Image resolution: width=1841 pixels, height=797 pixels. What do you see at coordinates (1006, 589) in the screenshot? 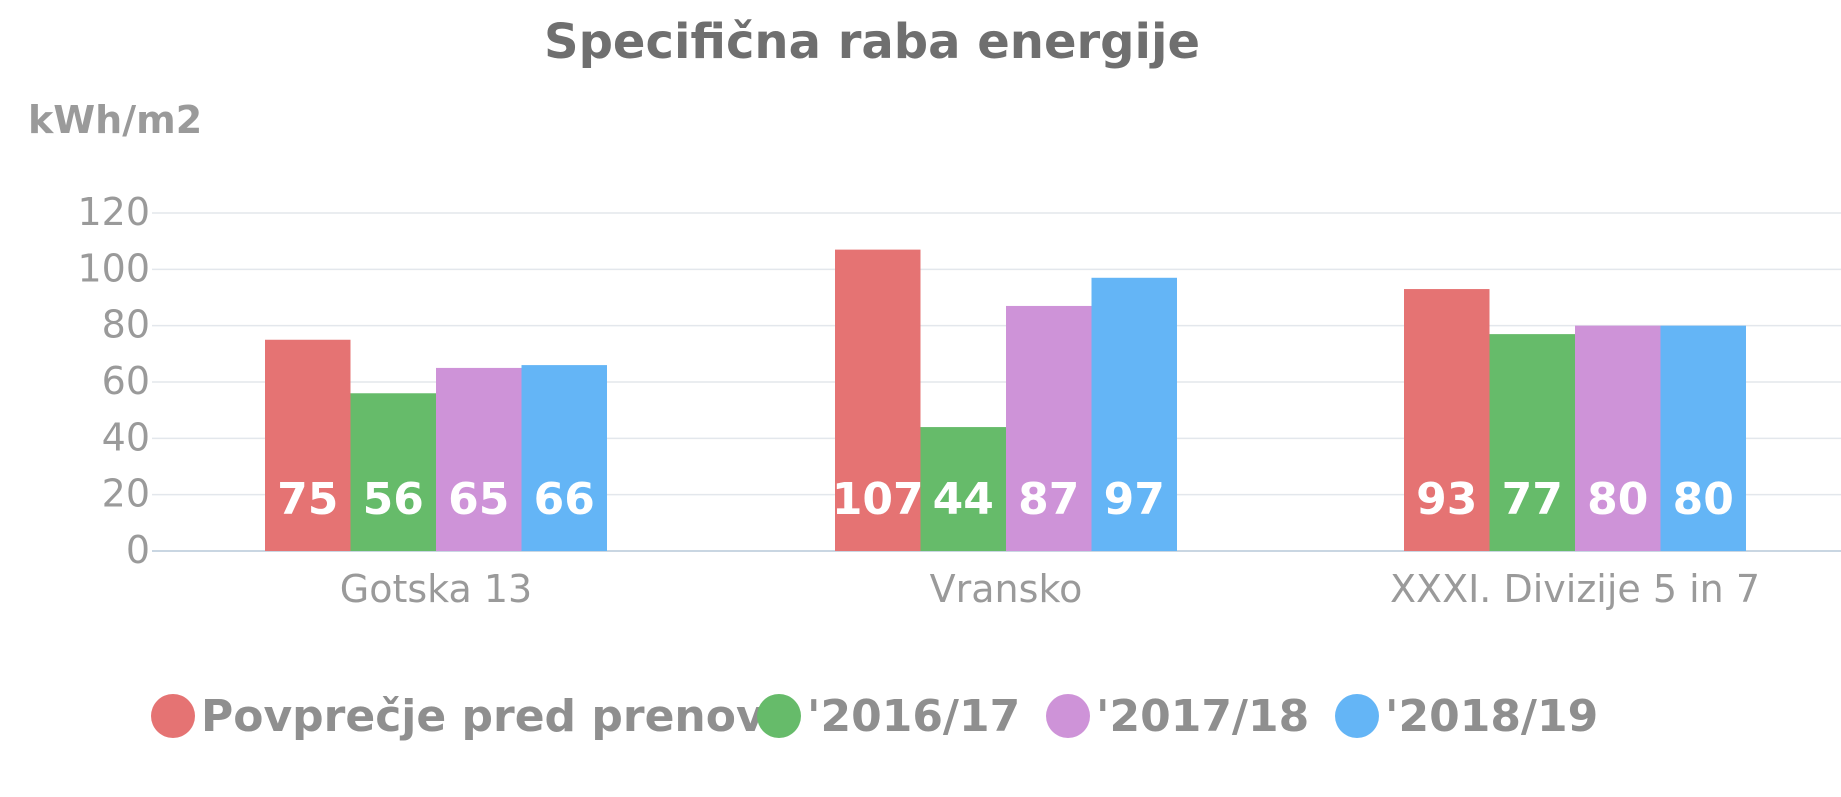
I see `x-category-label: Vransko` at bounding box center [1006, 589].